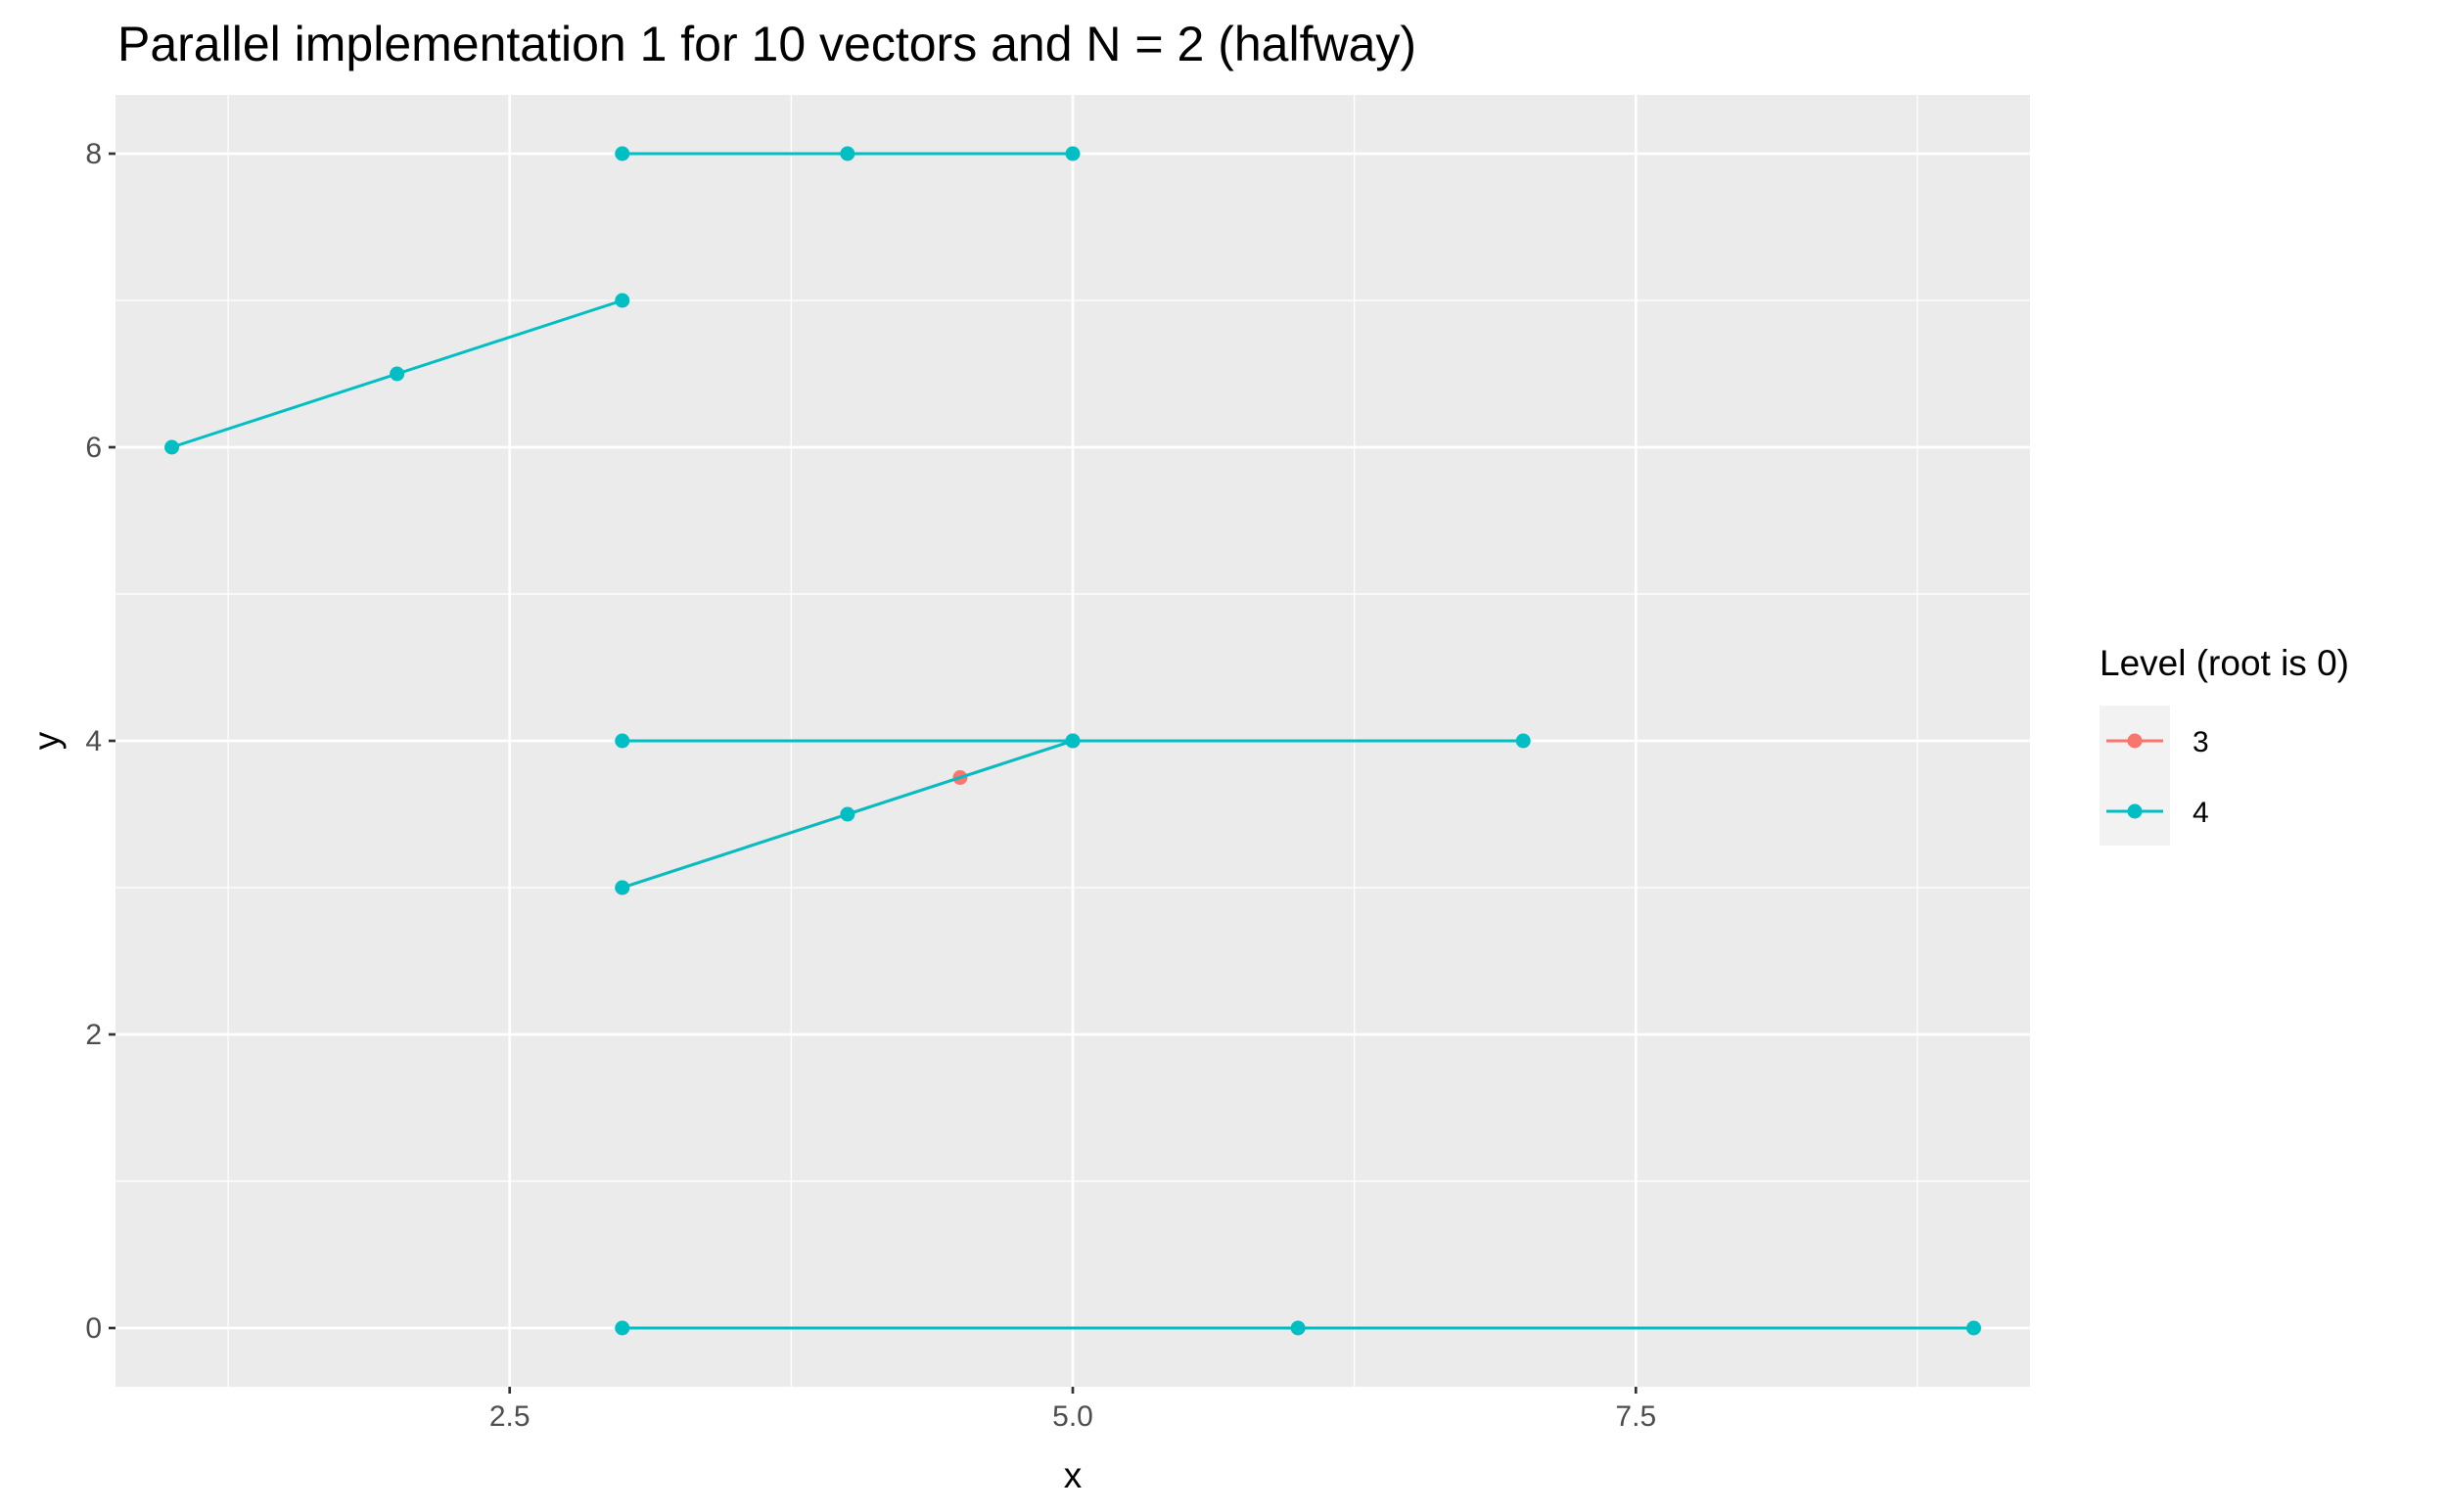 The width and height of the screenshot is (2447, 1512). I want to click on legend-entries: 34, so click(2157, 777).